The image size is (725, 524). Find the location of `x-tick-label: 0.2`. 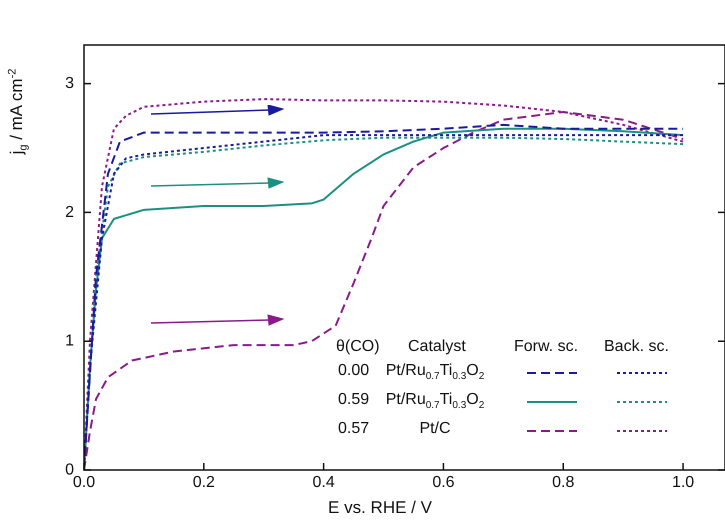

x-tick-label: 0.2 is located at coordinates (204, 483).